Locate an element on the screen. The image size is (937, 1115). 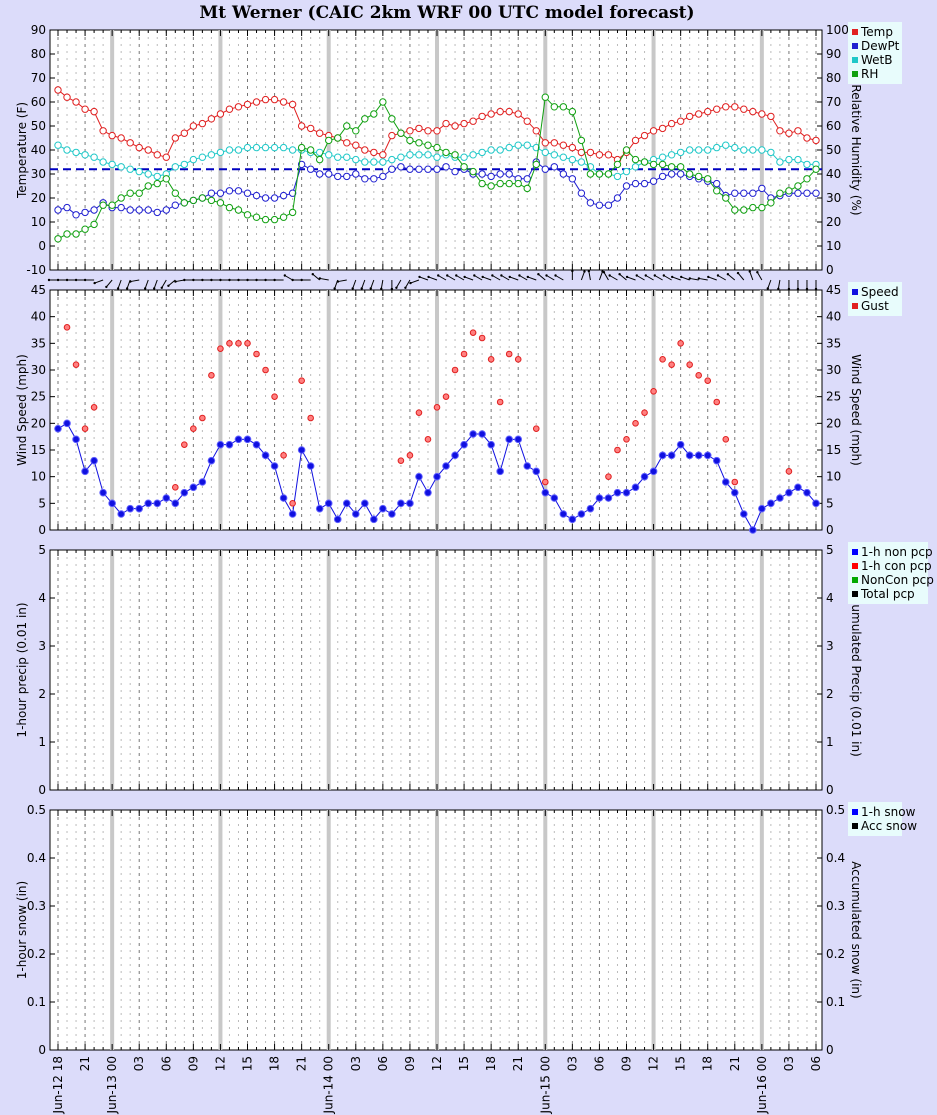
y-axis-label: Temperature (F) is located at coordinates (22, 150).